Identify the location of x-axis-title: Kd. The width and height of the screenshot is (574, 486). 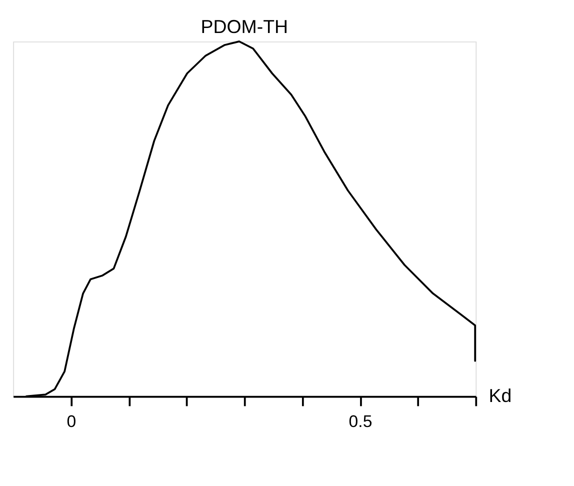
(500, 395).